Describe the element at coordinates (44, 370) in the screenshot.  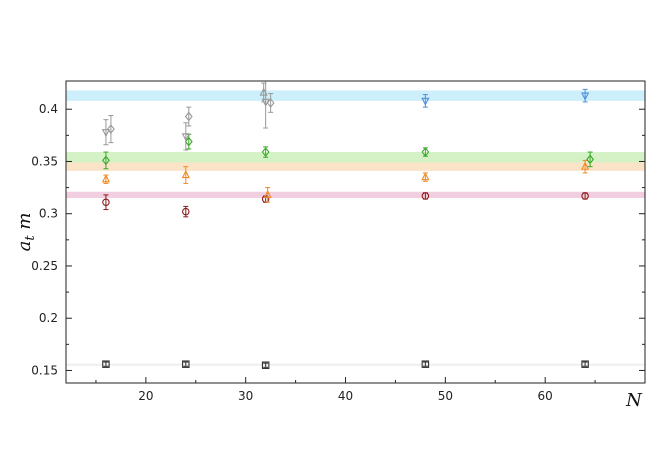
I see `y-tick-label: 0.15` at that location.